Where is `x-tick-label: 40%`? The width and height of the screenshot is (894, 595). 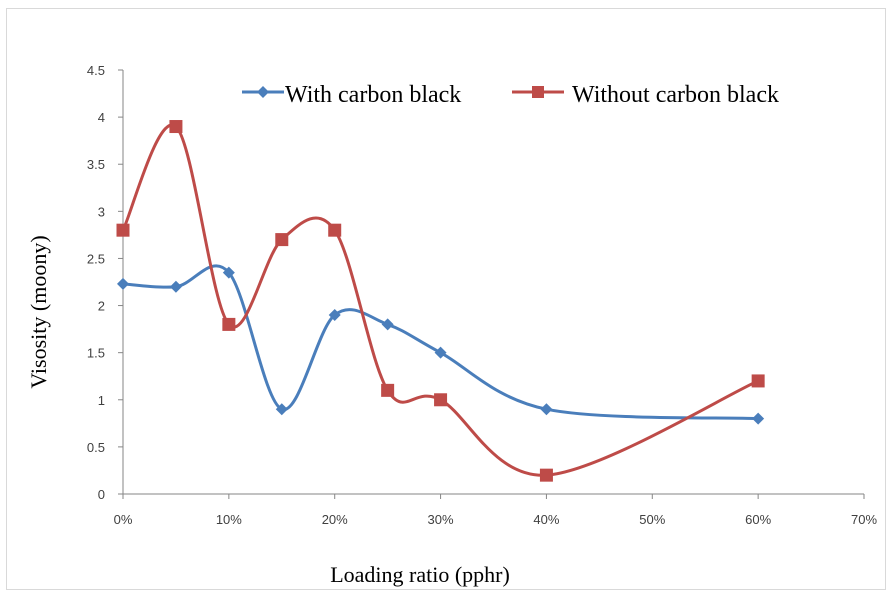
x-tick-label: 40% is located at coordinates (546, 519).